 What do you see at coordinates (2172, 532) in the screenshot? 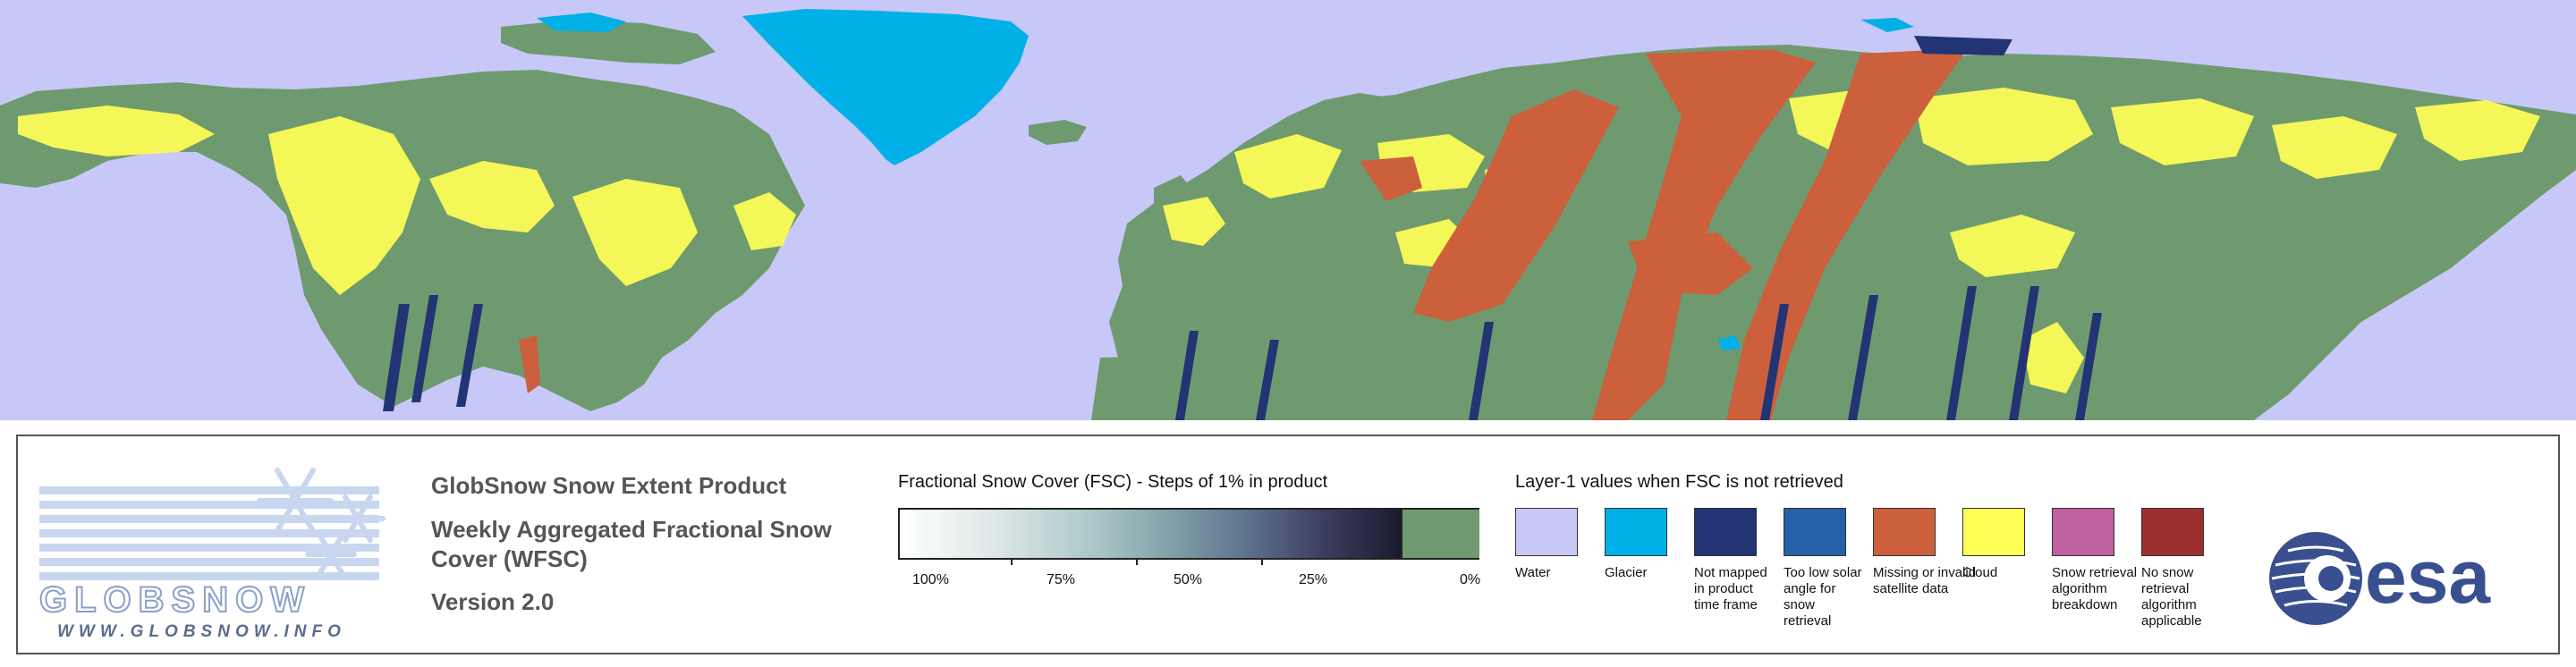
I see `swatch-no-algorithm` at bounding box center [2172, 532].